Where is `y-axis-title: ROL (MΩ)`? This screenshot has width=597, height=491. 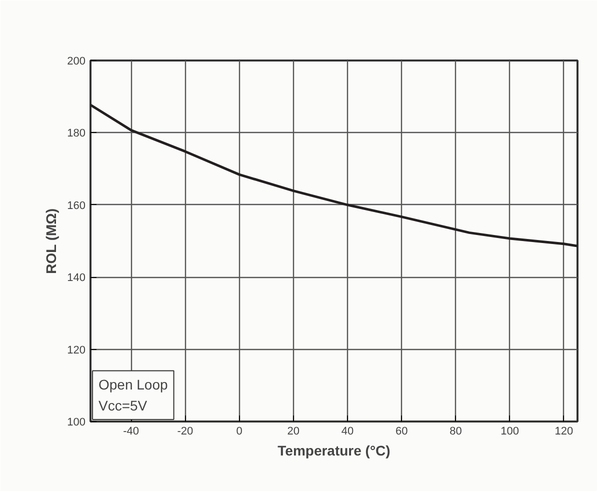 y-axis-title: ROL (MΩ) is located at coordinates (51, 241).